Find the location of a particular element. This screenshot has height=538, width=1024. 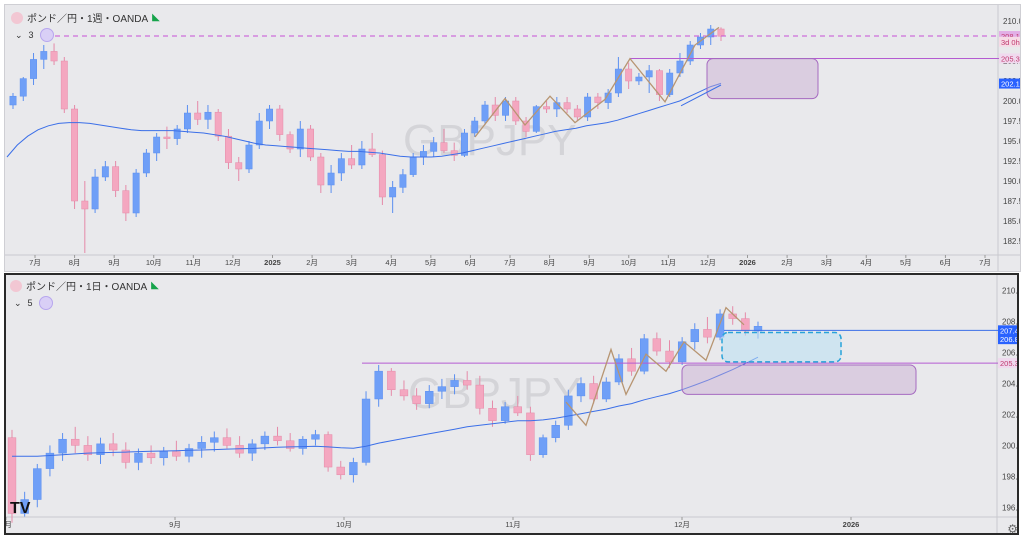

weekly-indicators-row: ⌄ 3 is located at coordinates (34, 35).